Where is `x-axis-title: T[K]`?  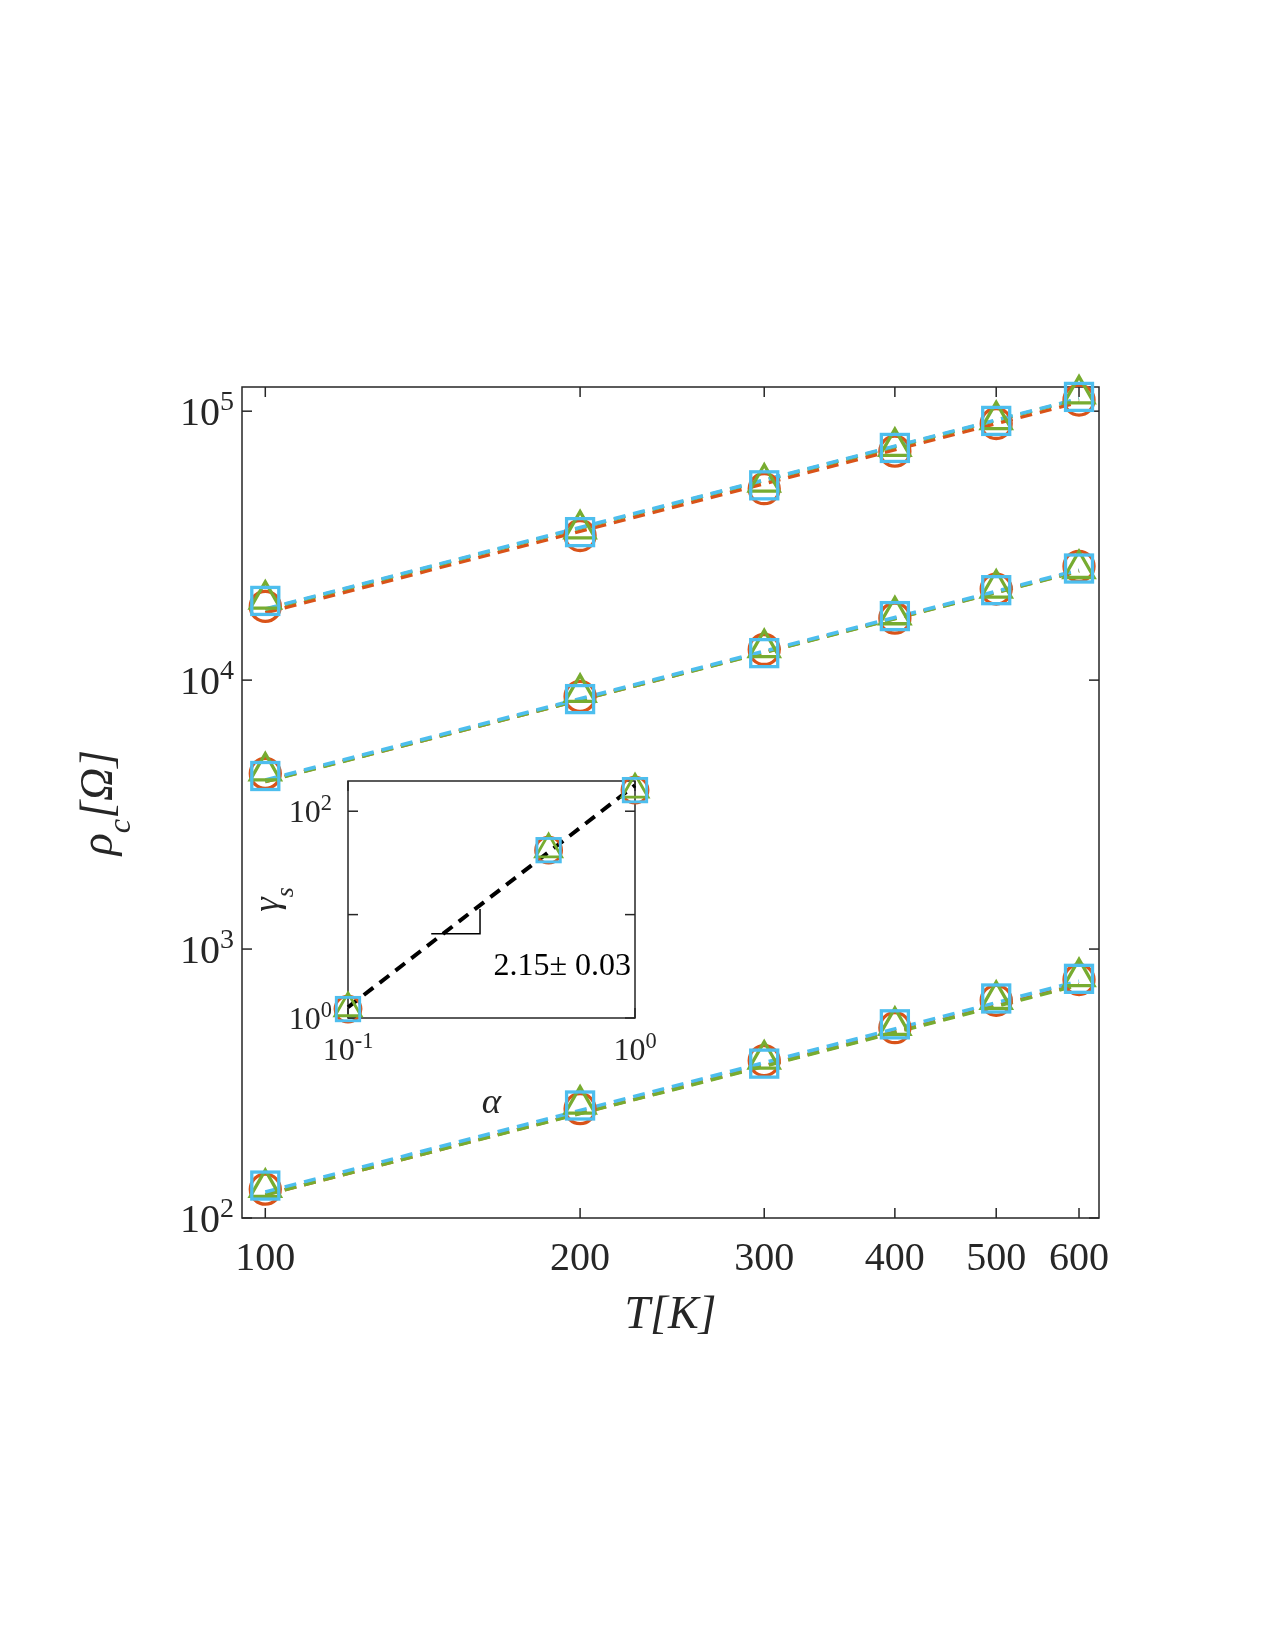 x-axis-title: T[K] is located at coordinates (670, 1312).